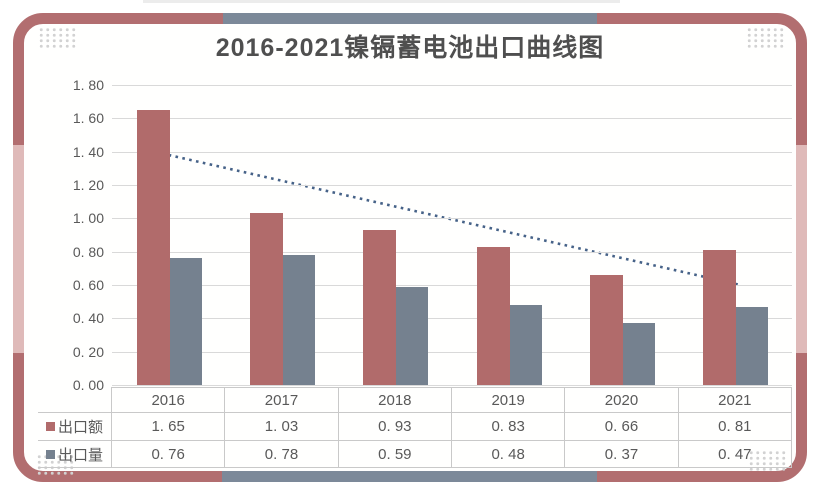 The width and height of the screenshot is (820, 497). What do you see at coordinates (50, 426) in the screenshot?
I see `legend-export-value-marker` at bounding box center [50, 426].